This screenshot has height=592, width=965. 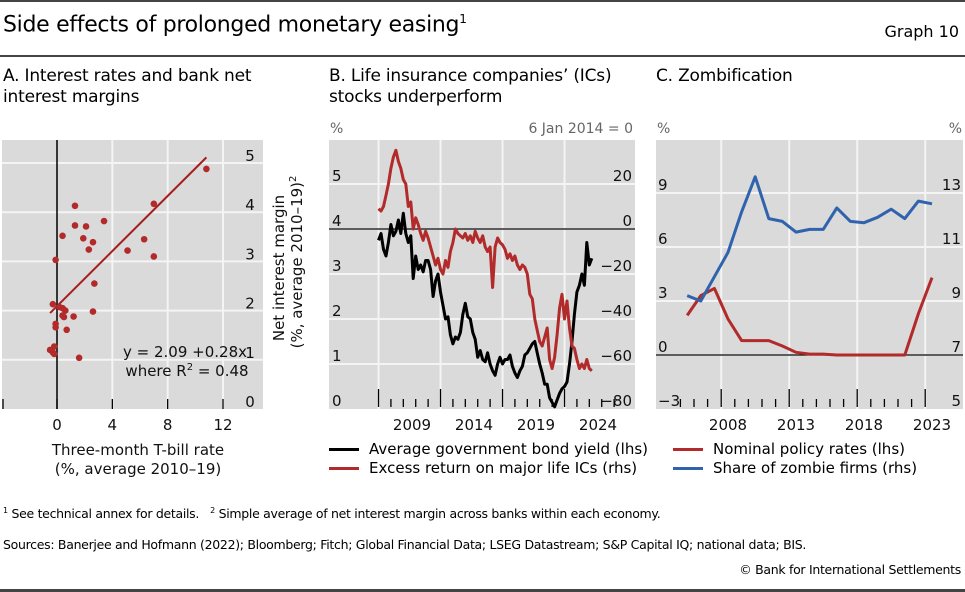 What do you see at coordinates (463, 19) in the screenshot?
I see `title-footnote-mark: 1` at bounding box center [463, 19].